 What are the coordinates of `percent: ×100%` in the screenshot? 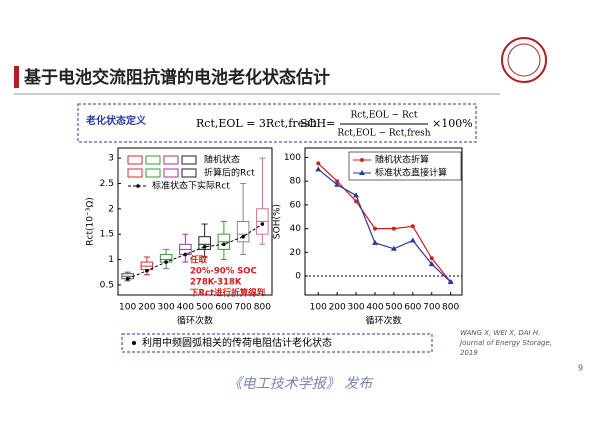 It's located at (452, 123).